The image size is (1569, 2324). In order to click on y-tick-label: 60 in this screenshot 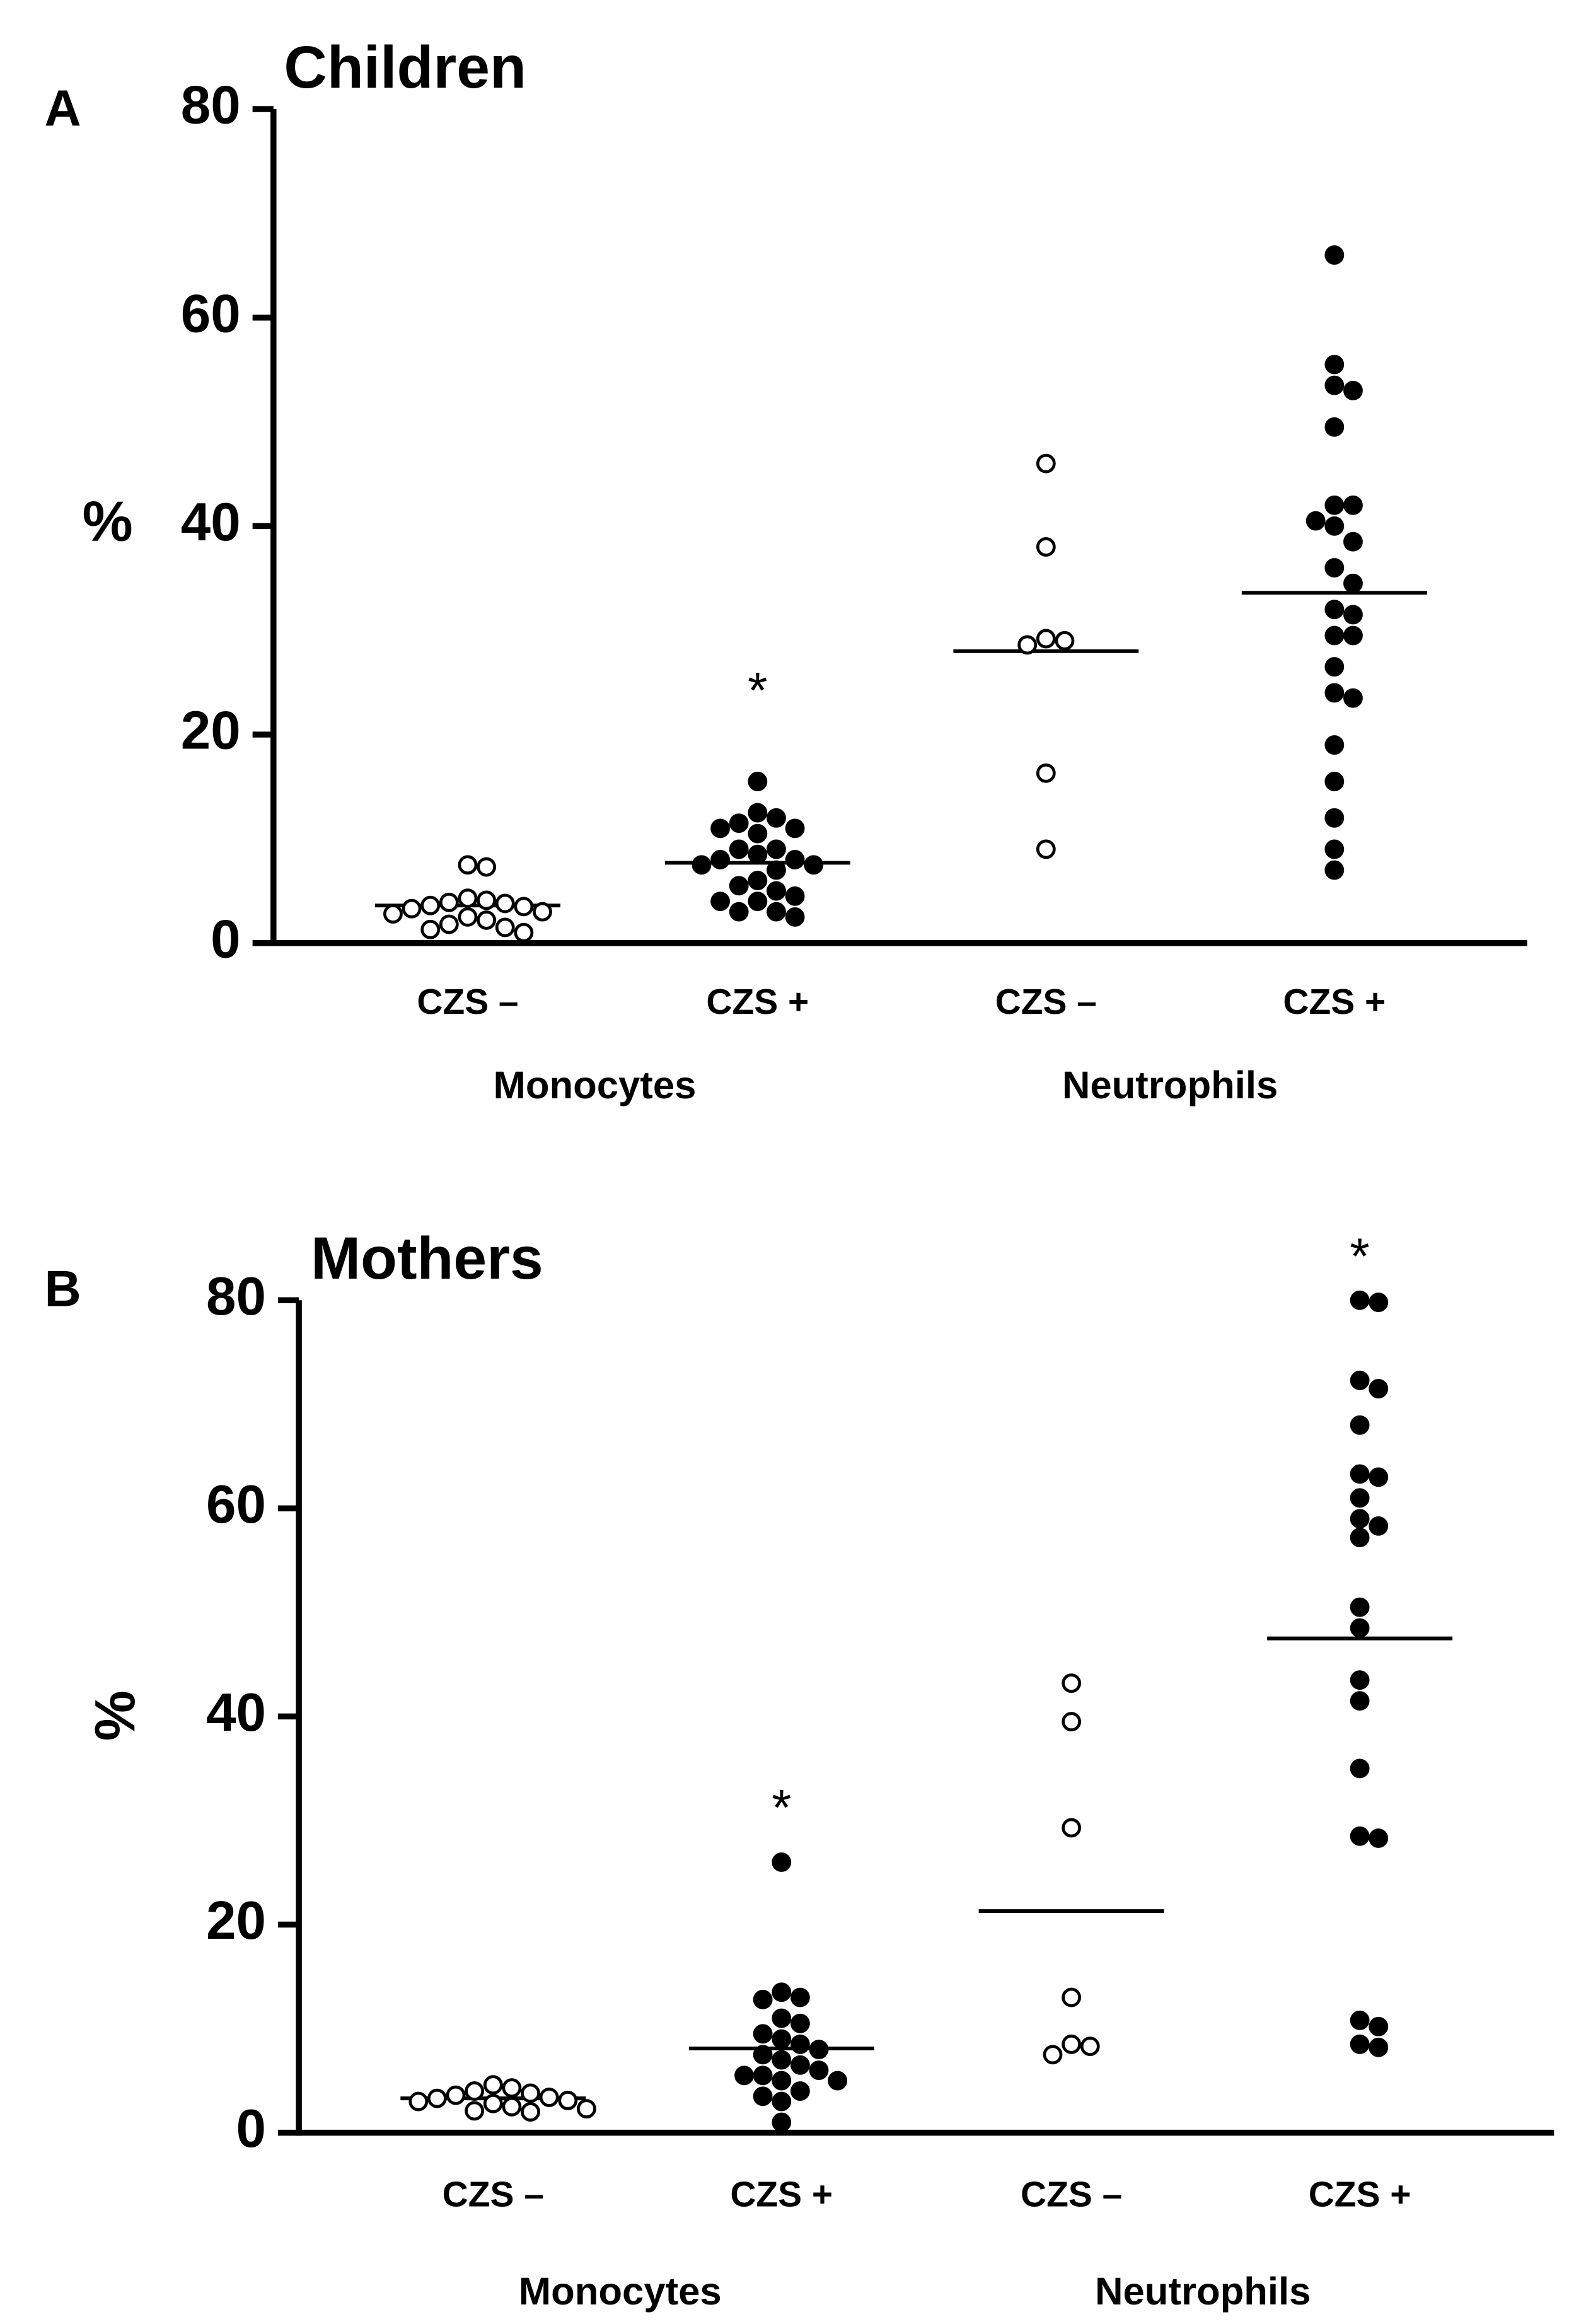, I will do `click(236, 1505)`.